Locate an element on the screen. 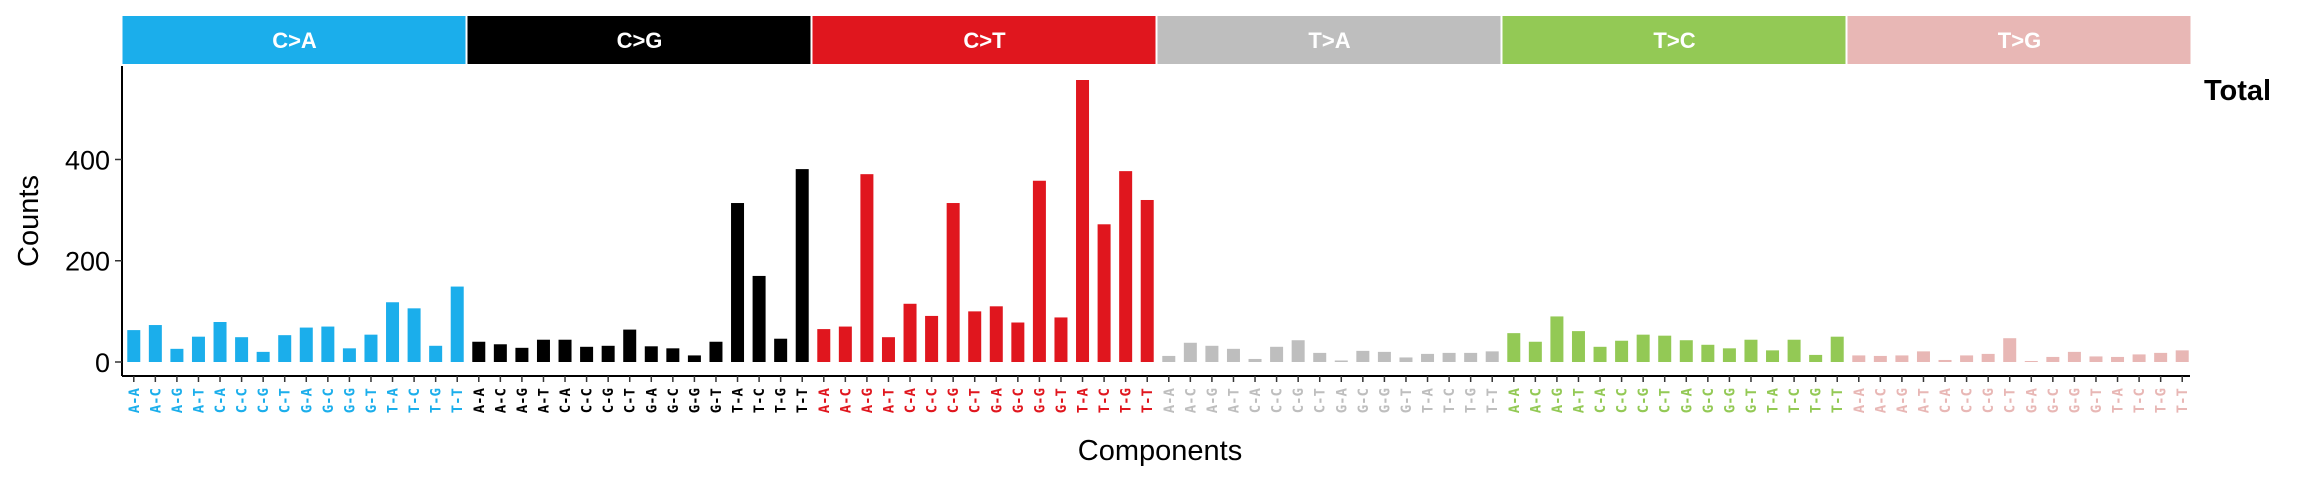 This screenshot has width=2304, height=480. facet-strip-label: C>G is located at coordinates (640, 40).